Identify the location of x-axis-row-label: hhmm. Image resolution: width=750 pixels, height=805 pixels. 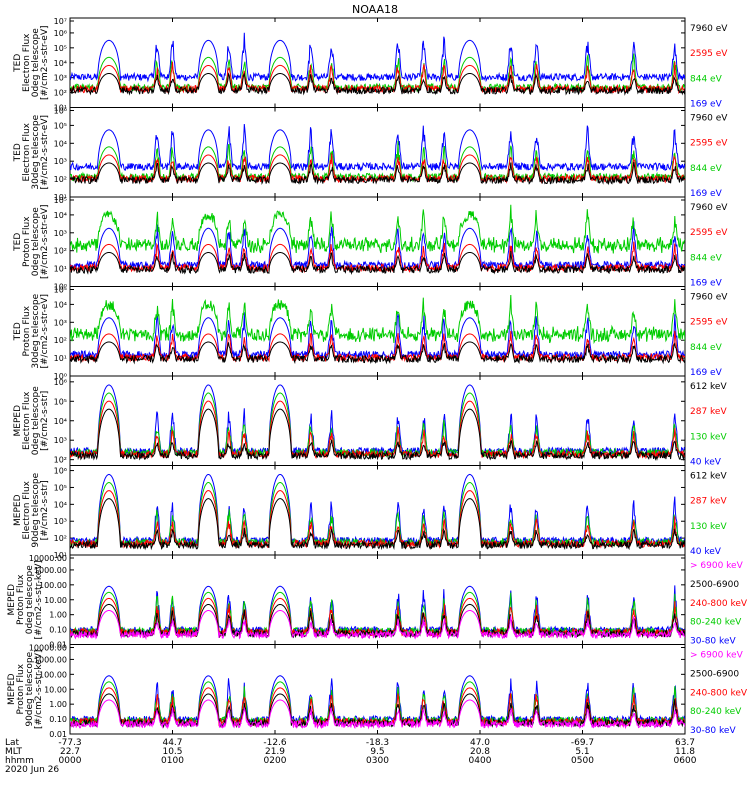
(19, 761).